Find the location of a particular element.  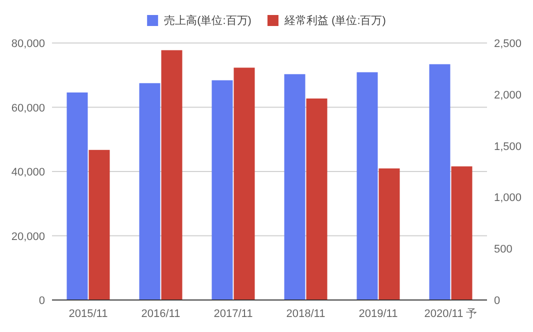

x-tick-label: 2016/11 is located at coordinates (160, 314).